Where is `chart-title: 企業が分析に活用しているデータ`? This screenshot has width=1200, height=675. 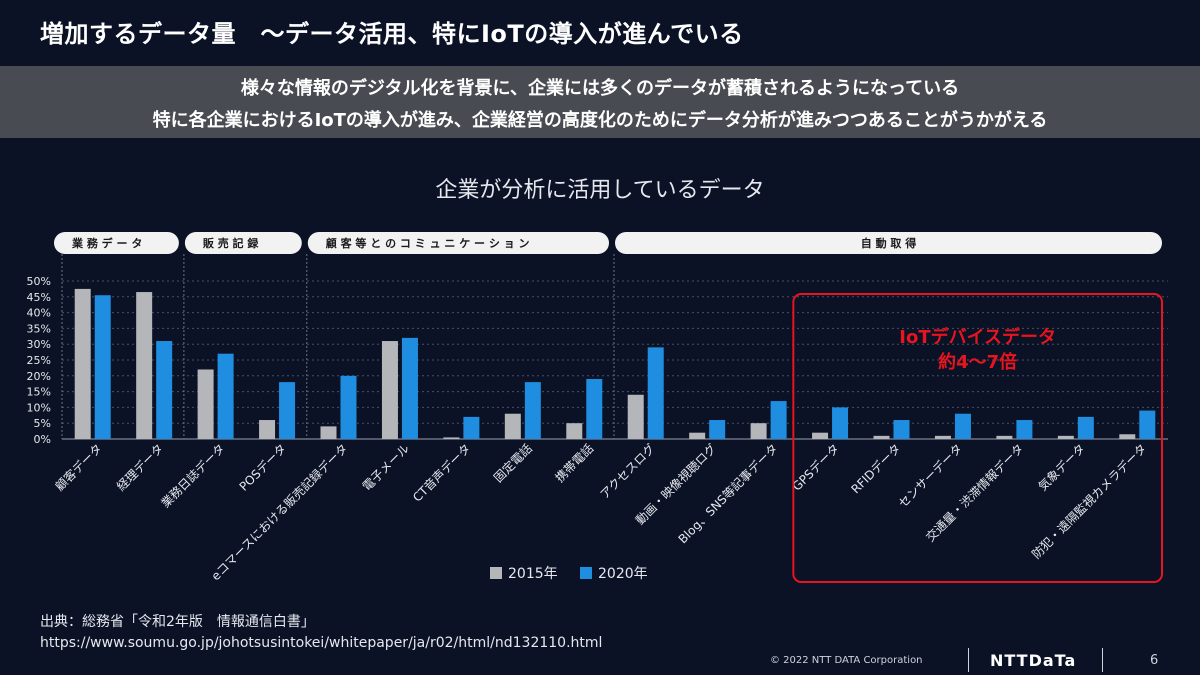
chart-title: 企業が分析に活用しているデータ is located at coordinates (600, 190).